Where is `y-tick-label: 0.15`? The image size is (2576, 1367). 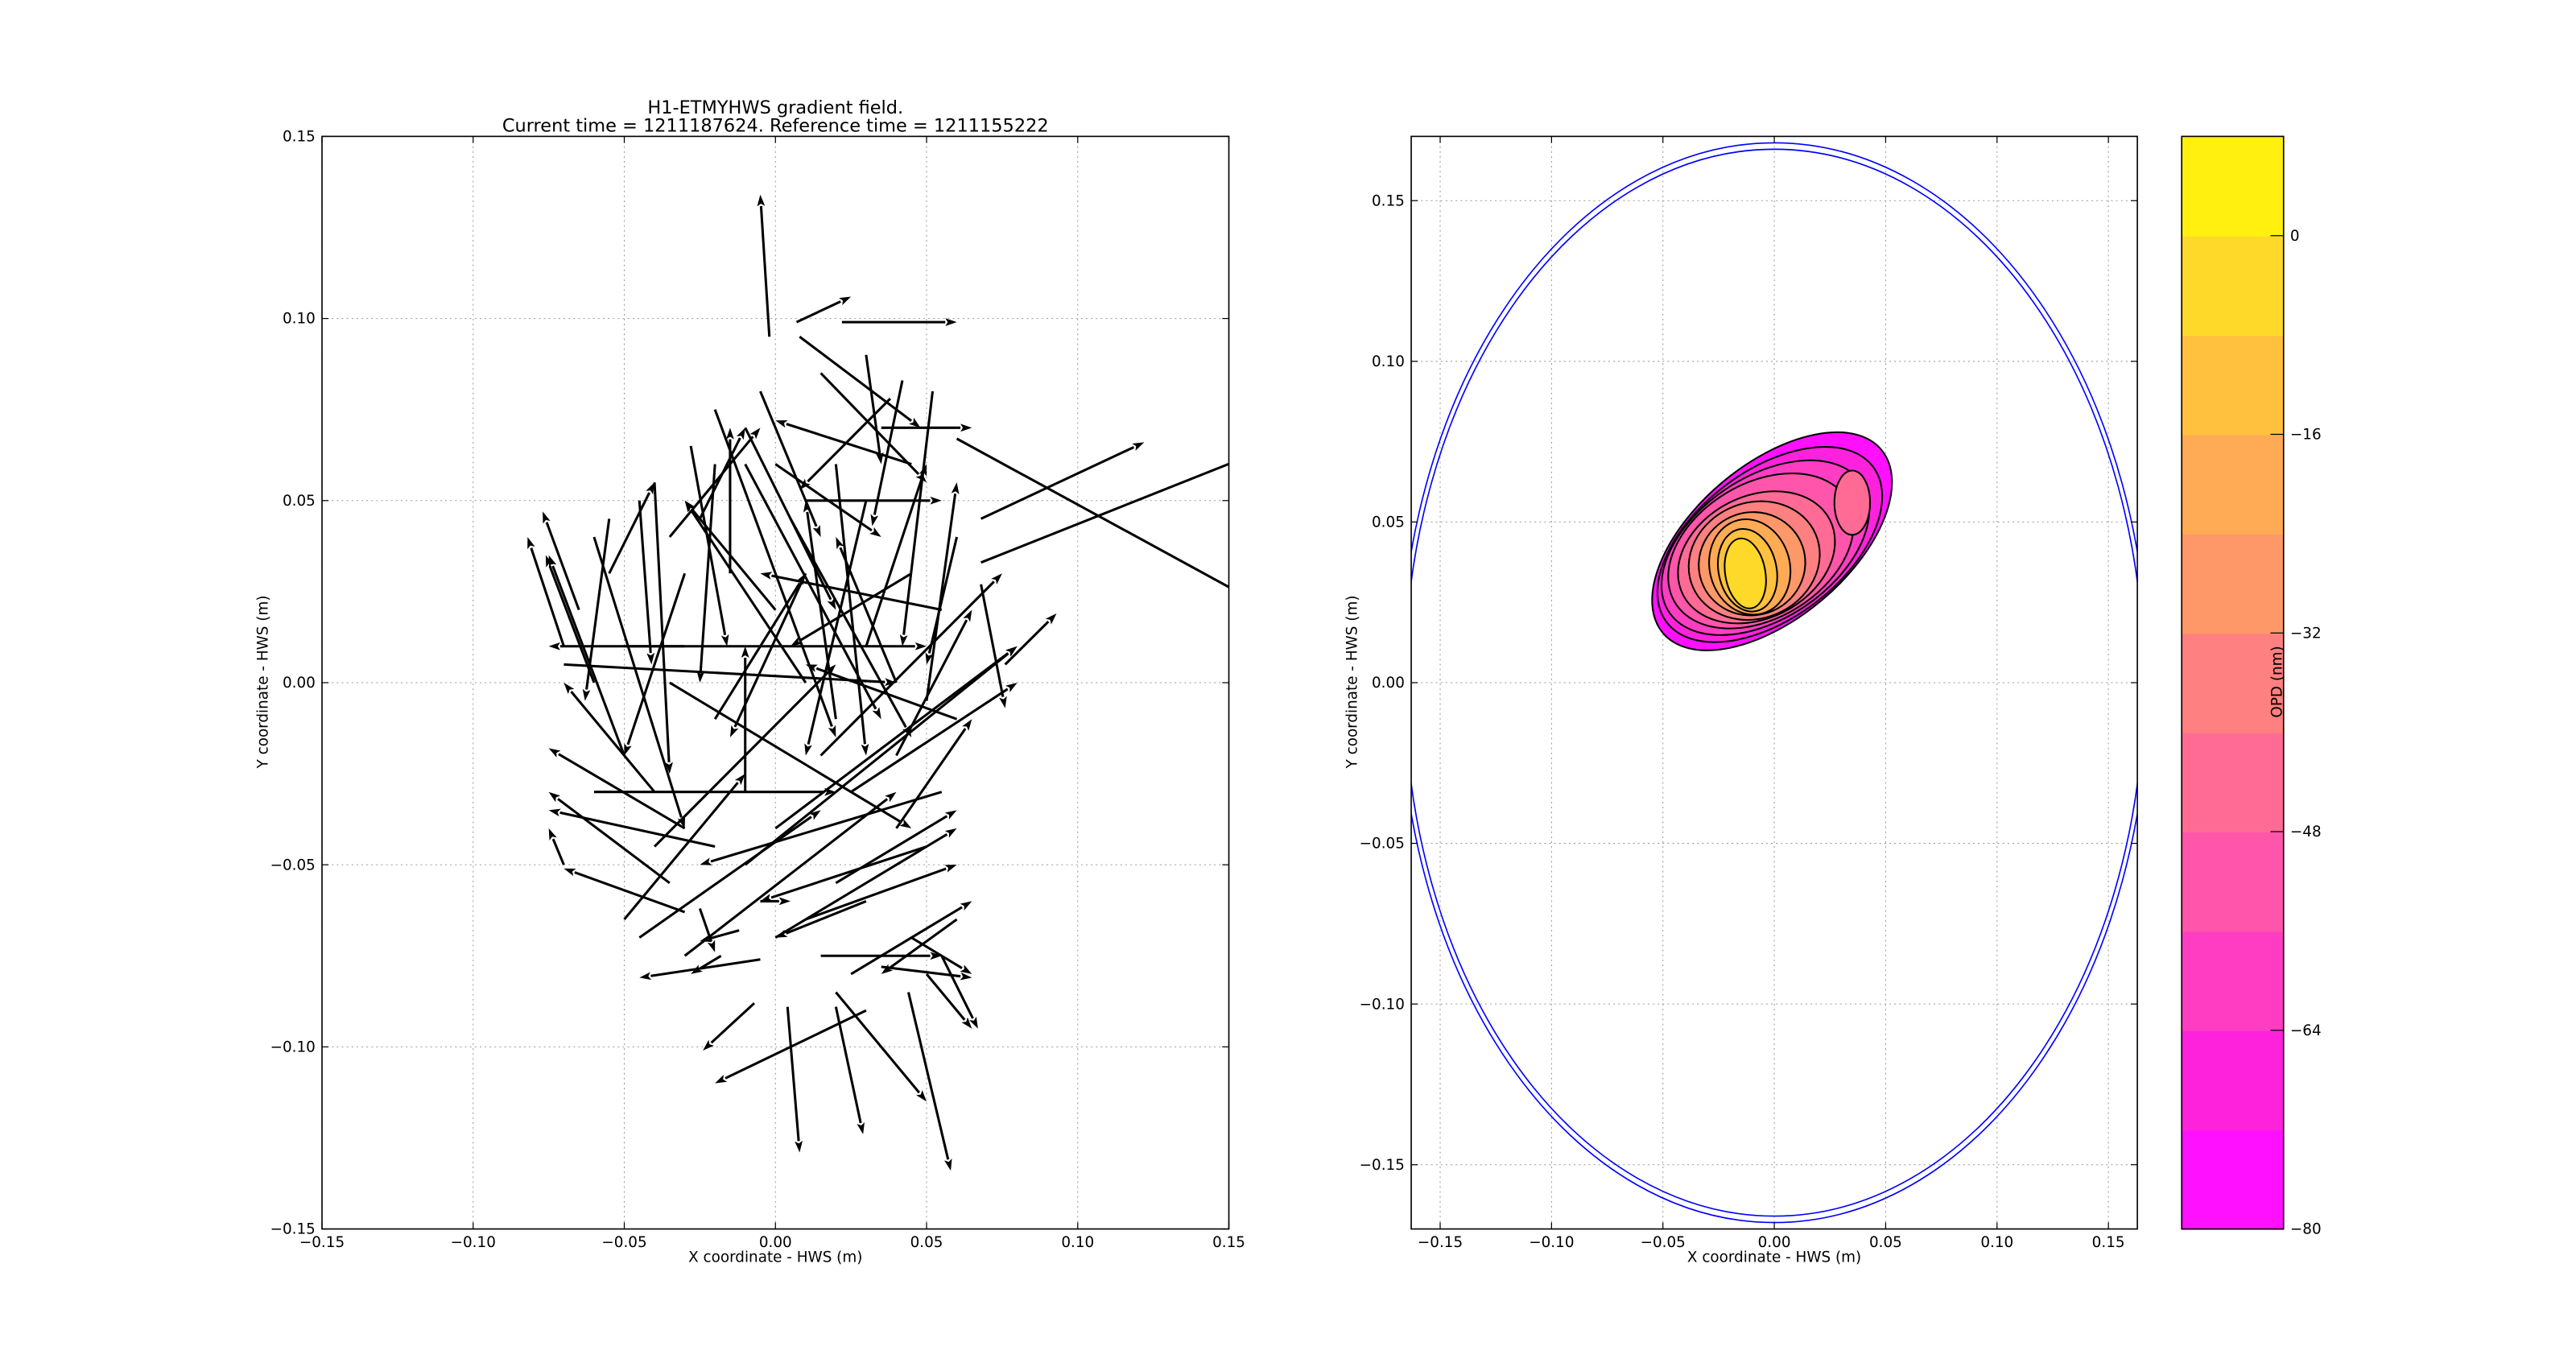 y-tick-label: 0.15 is located at coordinates (1388, 200).